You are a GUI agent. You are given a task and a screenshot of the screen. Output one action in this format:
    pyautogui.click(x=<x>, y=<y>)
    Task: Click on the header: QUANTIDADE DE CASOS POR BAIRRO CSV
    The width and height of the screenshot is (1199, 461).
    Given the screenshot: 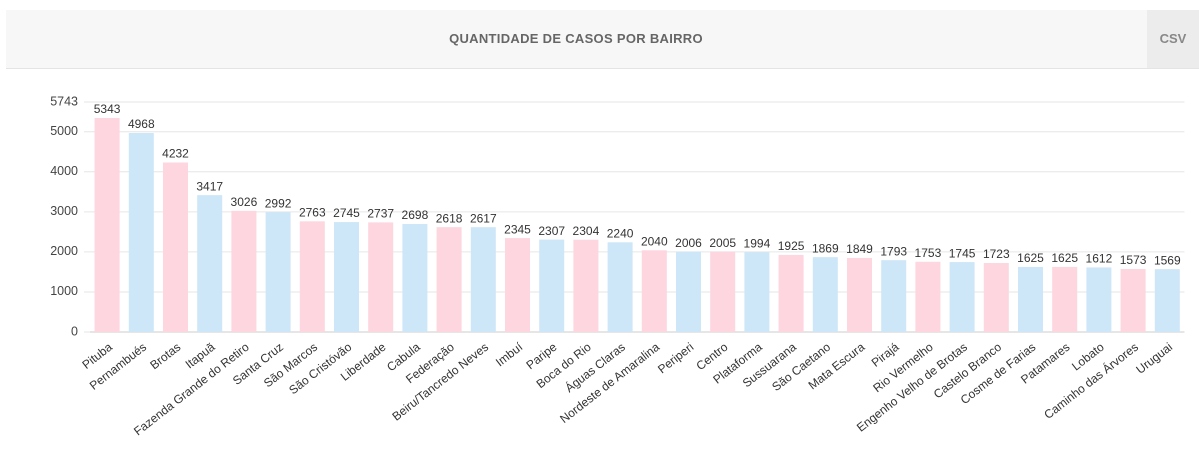 What is the action you would take?
    pyautogui.click(x=602, y=39)
    